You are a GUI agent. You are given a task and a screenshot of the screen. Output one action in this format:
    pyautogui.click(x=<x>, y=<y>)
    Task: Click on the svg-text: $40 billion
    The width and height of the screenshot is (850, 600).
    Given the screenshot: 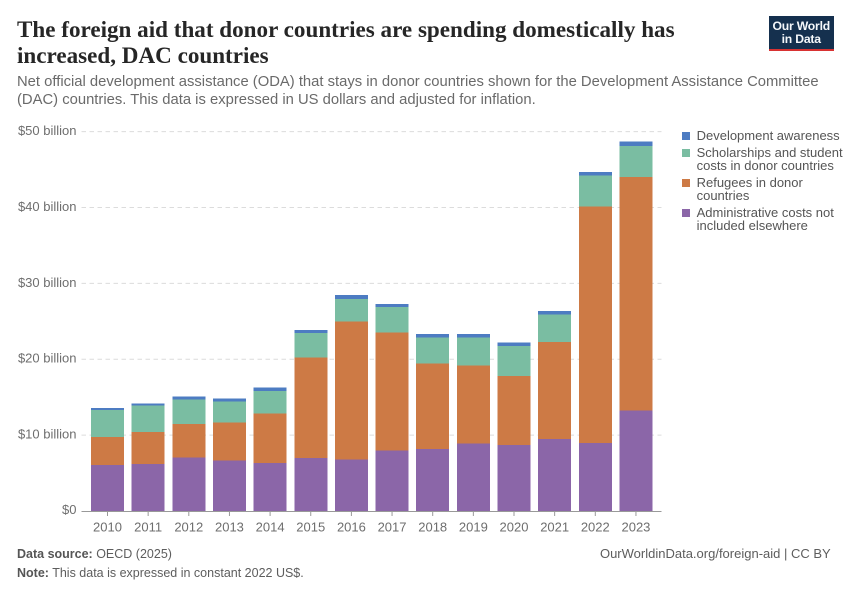 What is the action you would take?
    pyautogui.click(x=47, y=206)
    